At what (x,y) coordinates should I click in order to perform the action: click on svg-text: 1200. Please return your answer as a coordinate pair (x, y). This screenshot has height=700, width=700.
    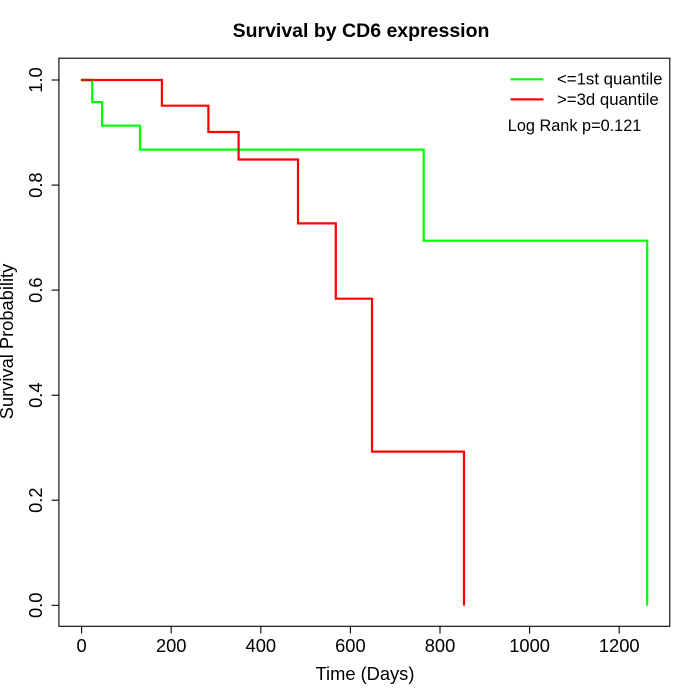
    Looking at the image, I should click on (619, 645).